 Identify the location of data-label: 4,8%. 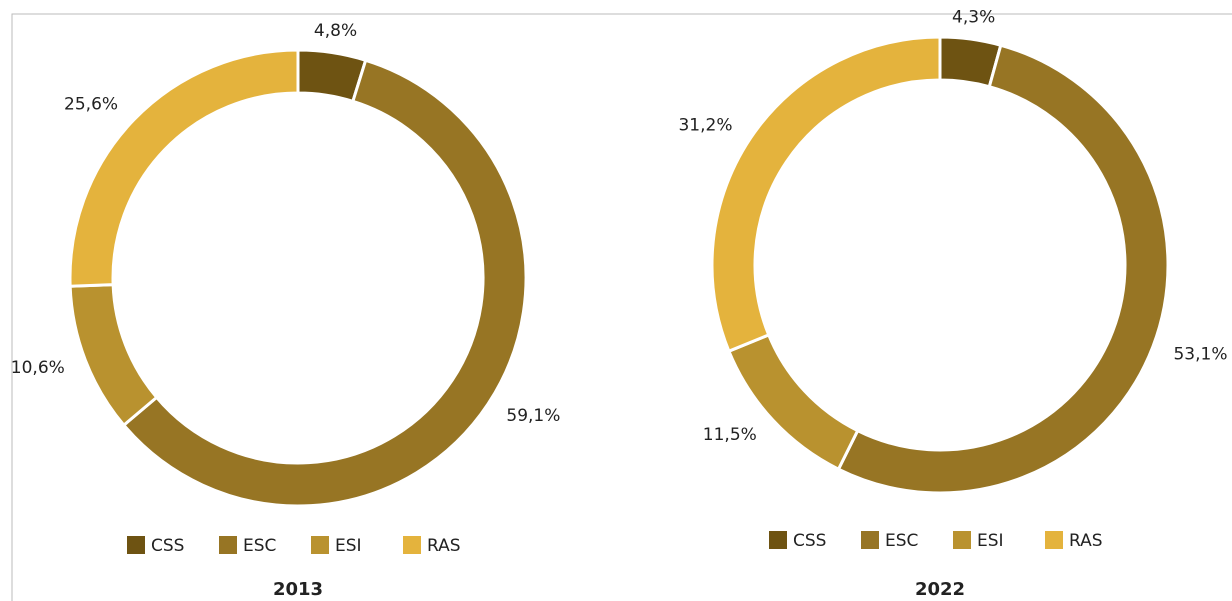
(335, 31).